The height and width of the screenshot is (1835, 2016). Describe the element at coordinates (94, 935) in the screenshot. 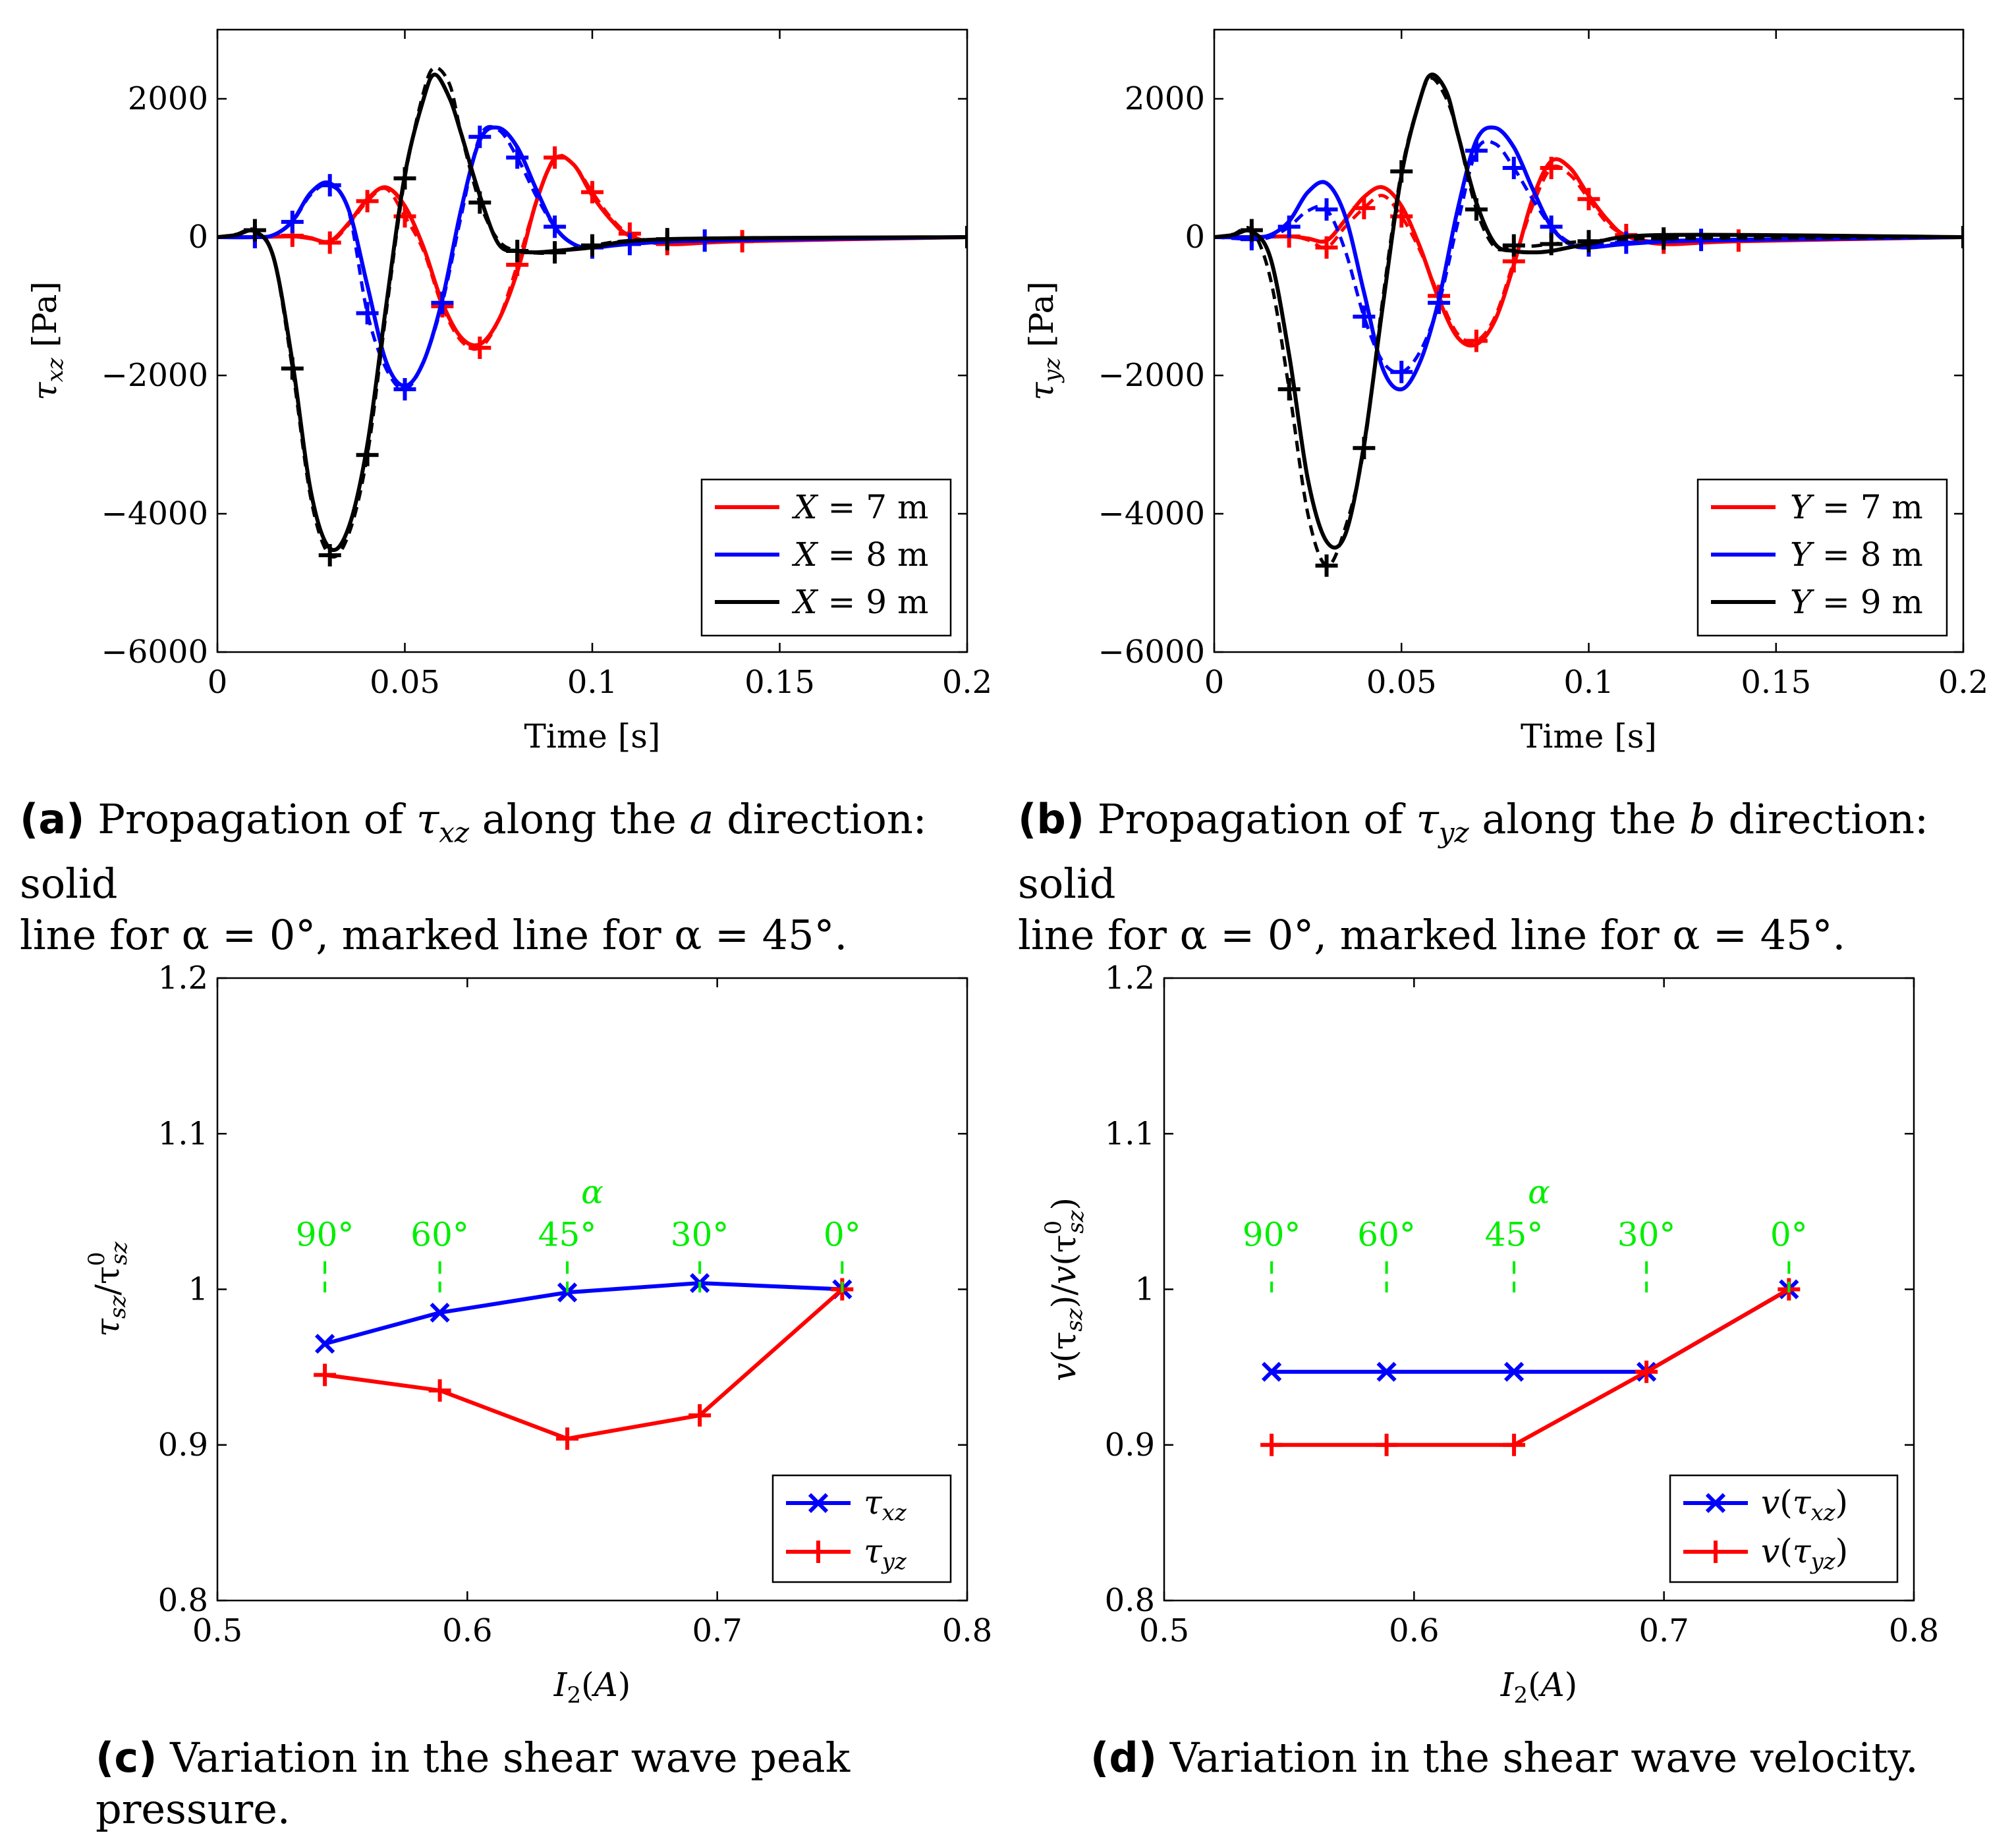

I see `caption-a-text-4: line for` at that location.